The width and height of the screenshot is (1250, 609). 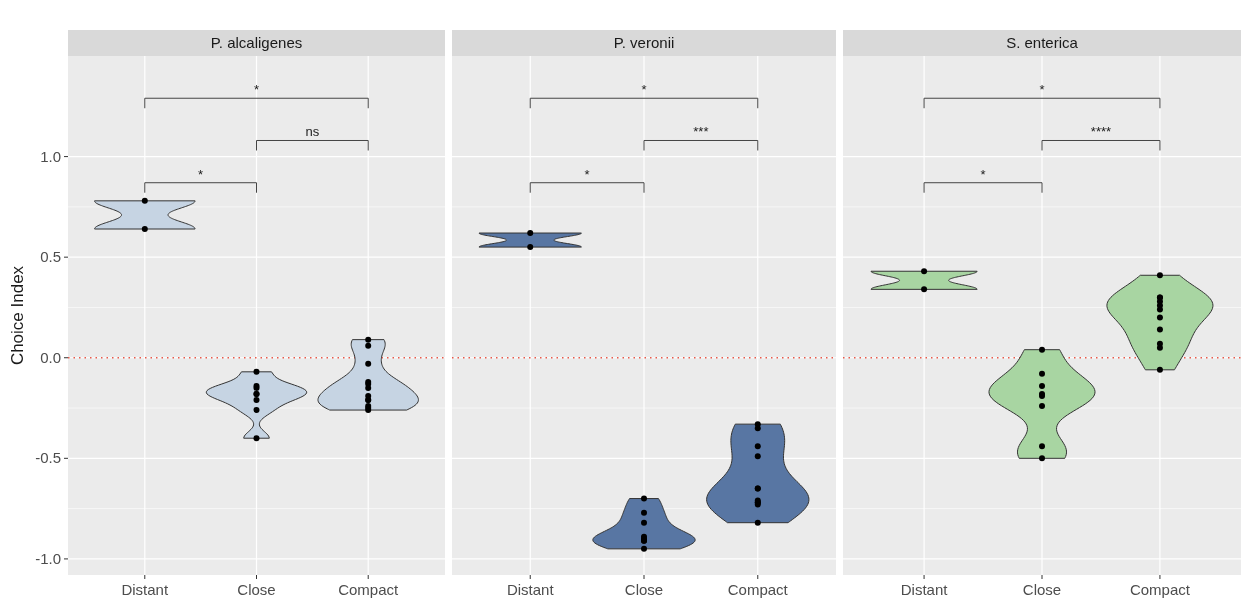 What do you see at coordinates (48, 558) in the screenshot?
I see `y-tick-label: -1.0` at bounding box center [48, 558].